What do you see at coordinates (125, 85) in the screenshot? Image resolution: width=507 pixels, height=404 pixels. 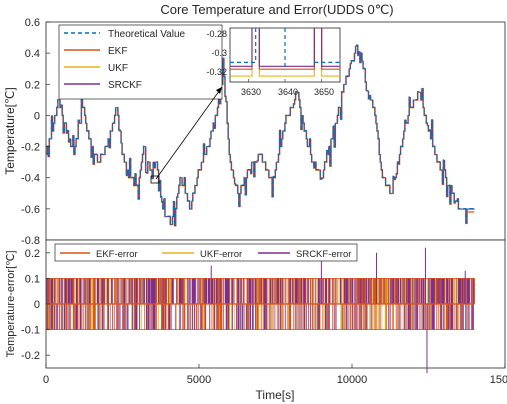 I see `legend-label-srckf: SRCKF` at bounding box center [125, 85].